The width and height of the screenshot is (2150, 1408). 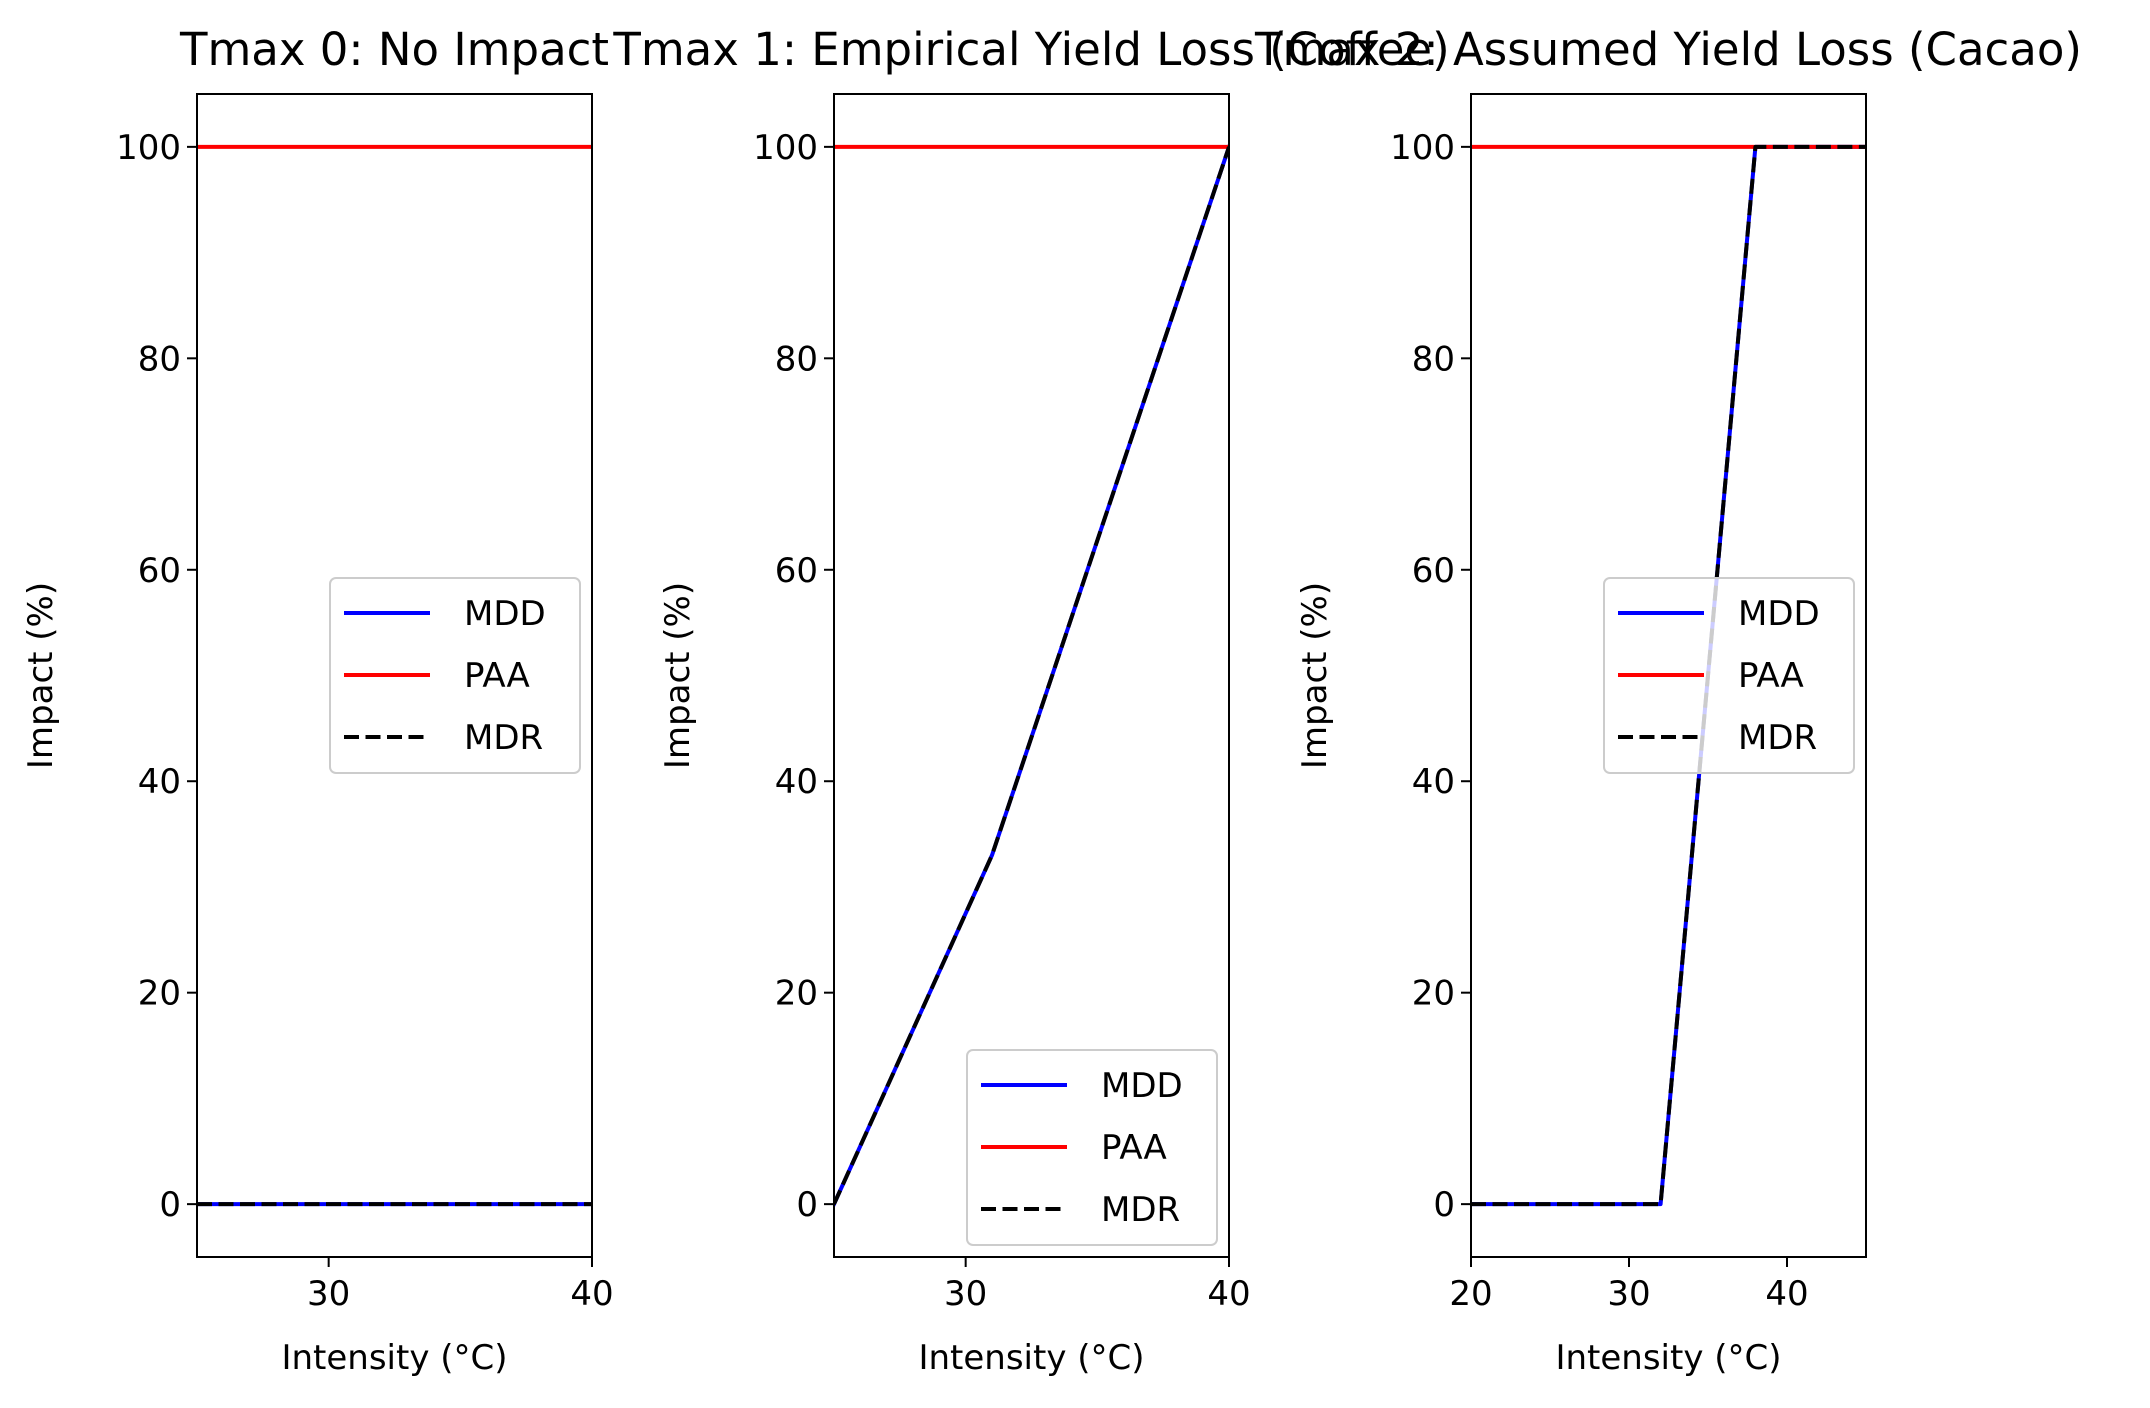 What do you see at coordinates (1668, 49) in the screenshot?
I see `chart-title: Tmax 2: Assumed Yield Loss (Cacao)` at bounding box center [1668, 49].